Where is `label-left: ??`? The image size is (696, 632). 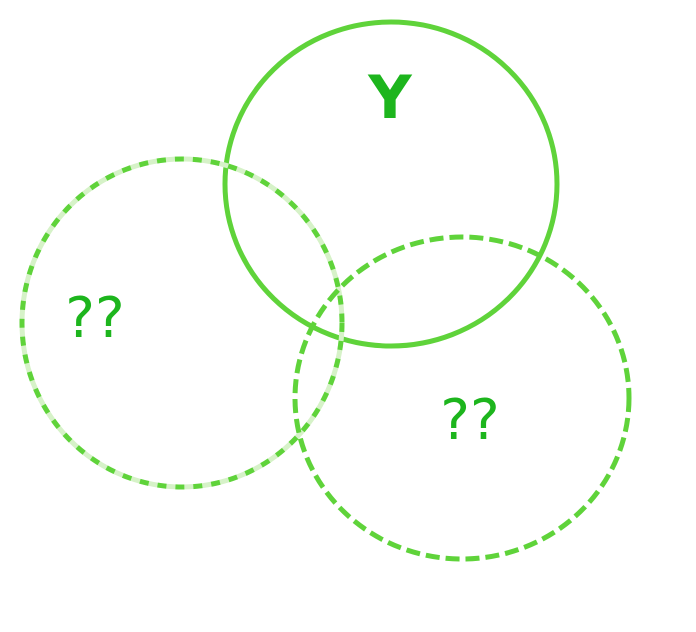 label-left: ?? is located at coordinates (94, 318).